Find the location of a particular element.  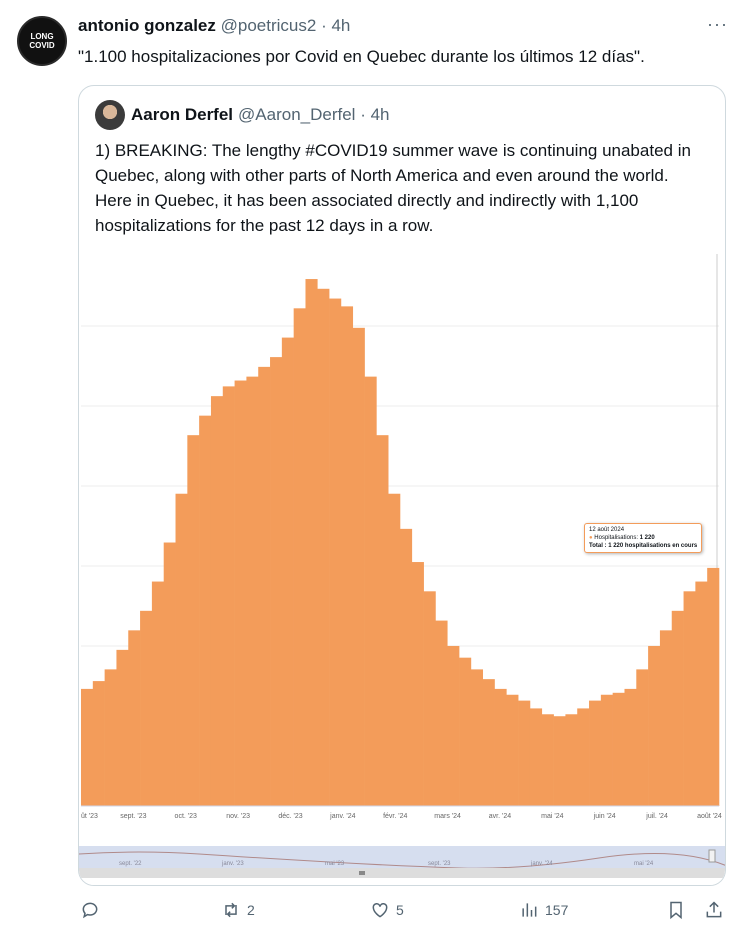

bookmark-button is located at coordinates (676, 910).